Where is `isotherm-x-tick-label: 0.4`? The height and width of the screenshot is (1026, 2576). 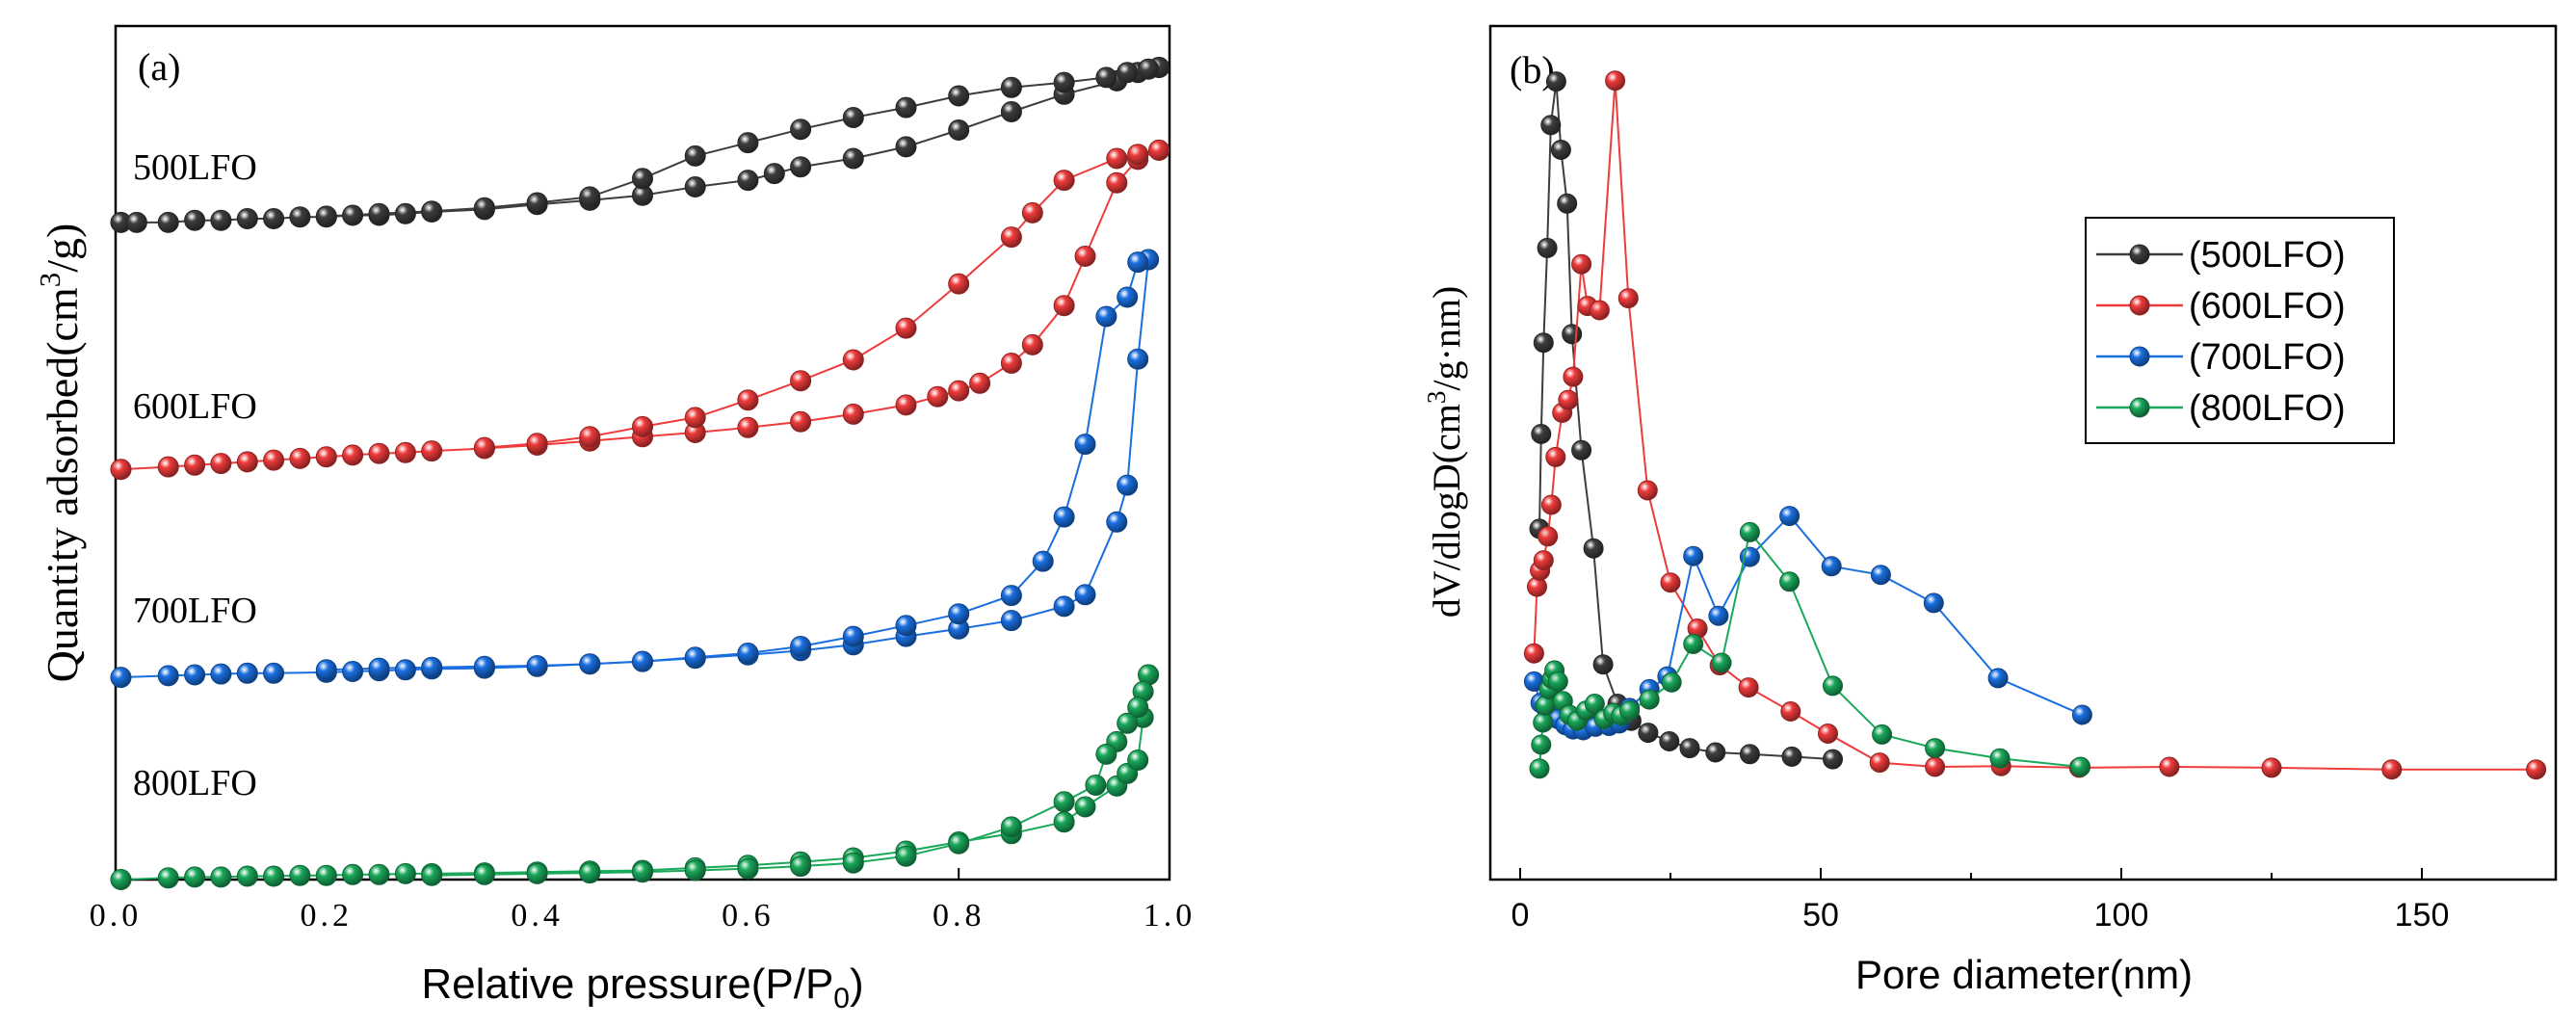 isotherm-x-tick-label: 0.4 is located at coordinates (537, 916).